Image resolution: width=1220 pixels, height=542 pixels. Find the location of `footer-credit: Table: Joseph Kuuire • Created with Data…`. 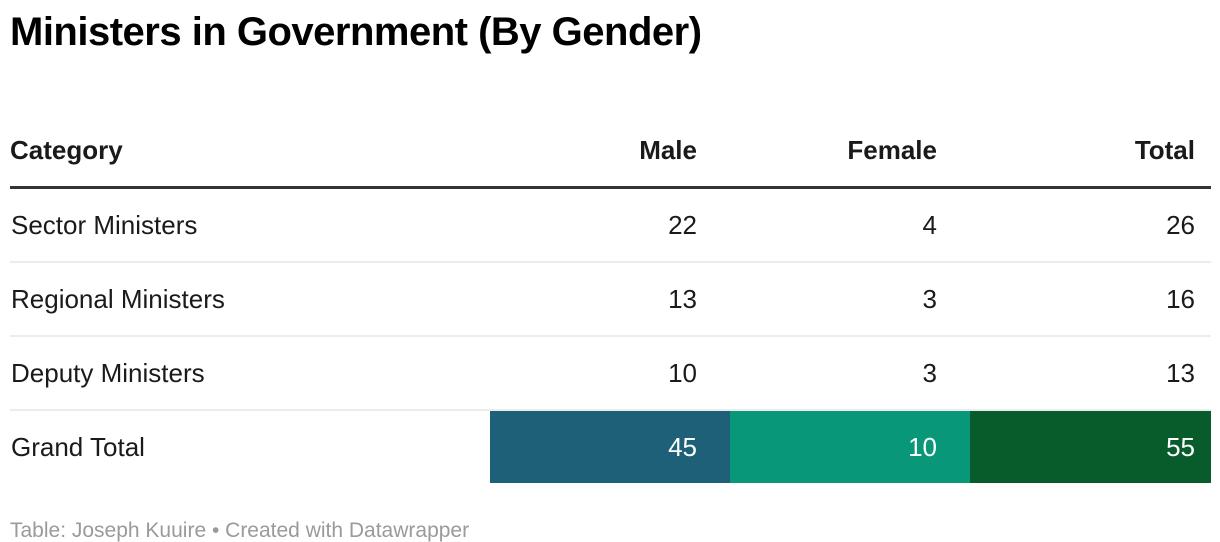

footer-credit: Table: Joseph Kuuire • Created with Data… is located at coordinates (240, 530).